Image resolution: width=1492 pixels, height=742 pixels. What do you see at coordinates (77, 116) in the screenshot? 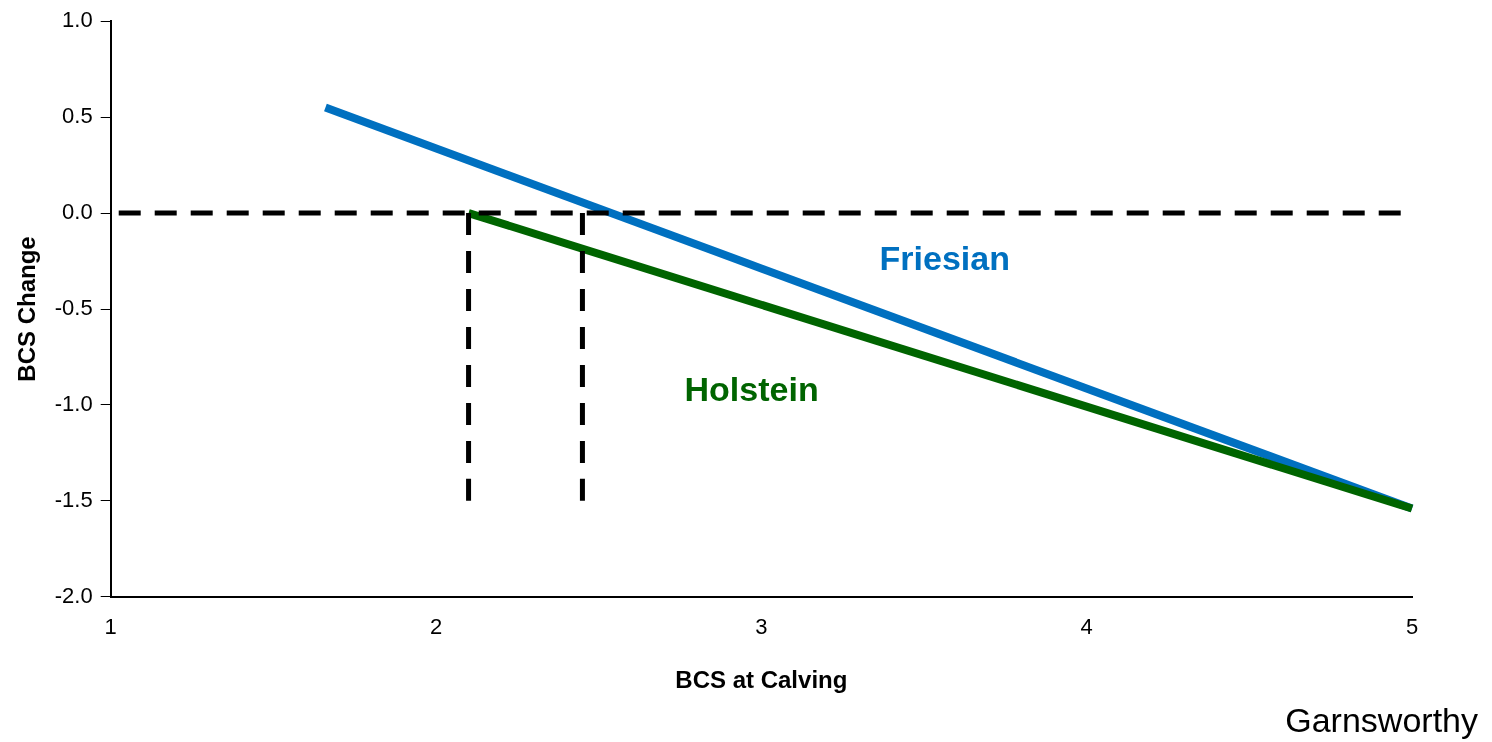
I see `y-tick-label: 0.5` at bounding box center [77, 116].